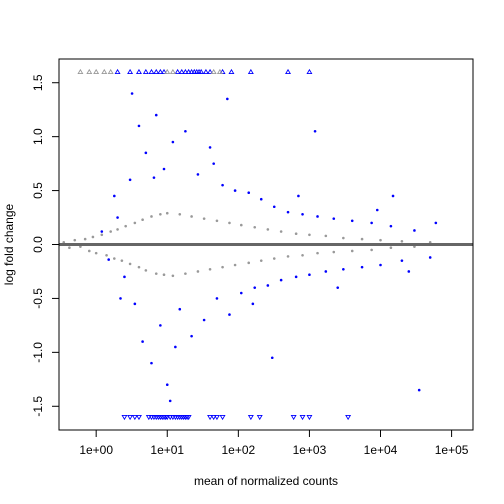 The height and width of the screenshot is (504, 504). I want to click on y-axis-title: log fold change, so click(9, 244).